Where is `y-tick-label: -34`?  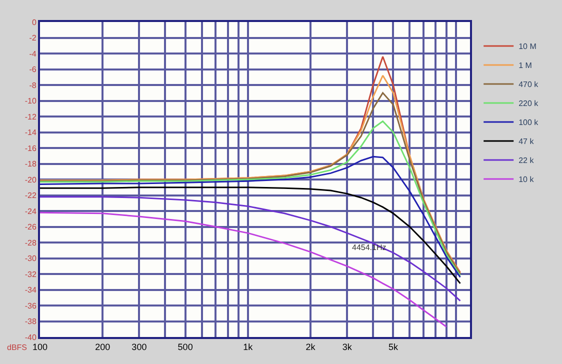 y-tick-label: -34 is located at coordinates (30, 290).